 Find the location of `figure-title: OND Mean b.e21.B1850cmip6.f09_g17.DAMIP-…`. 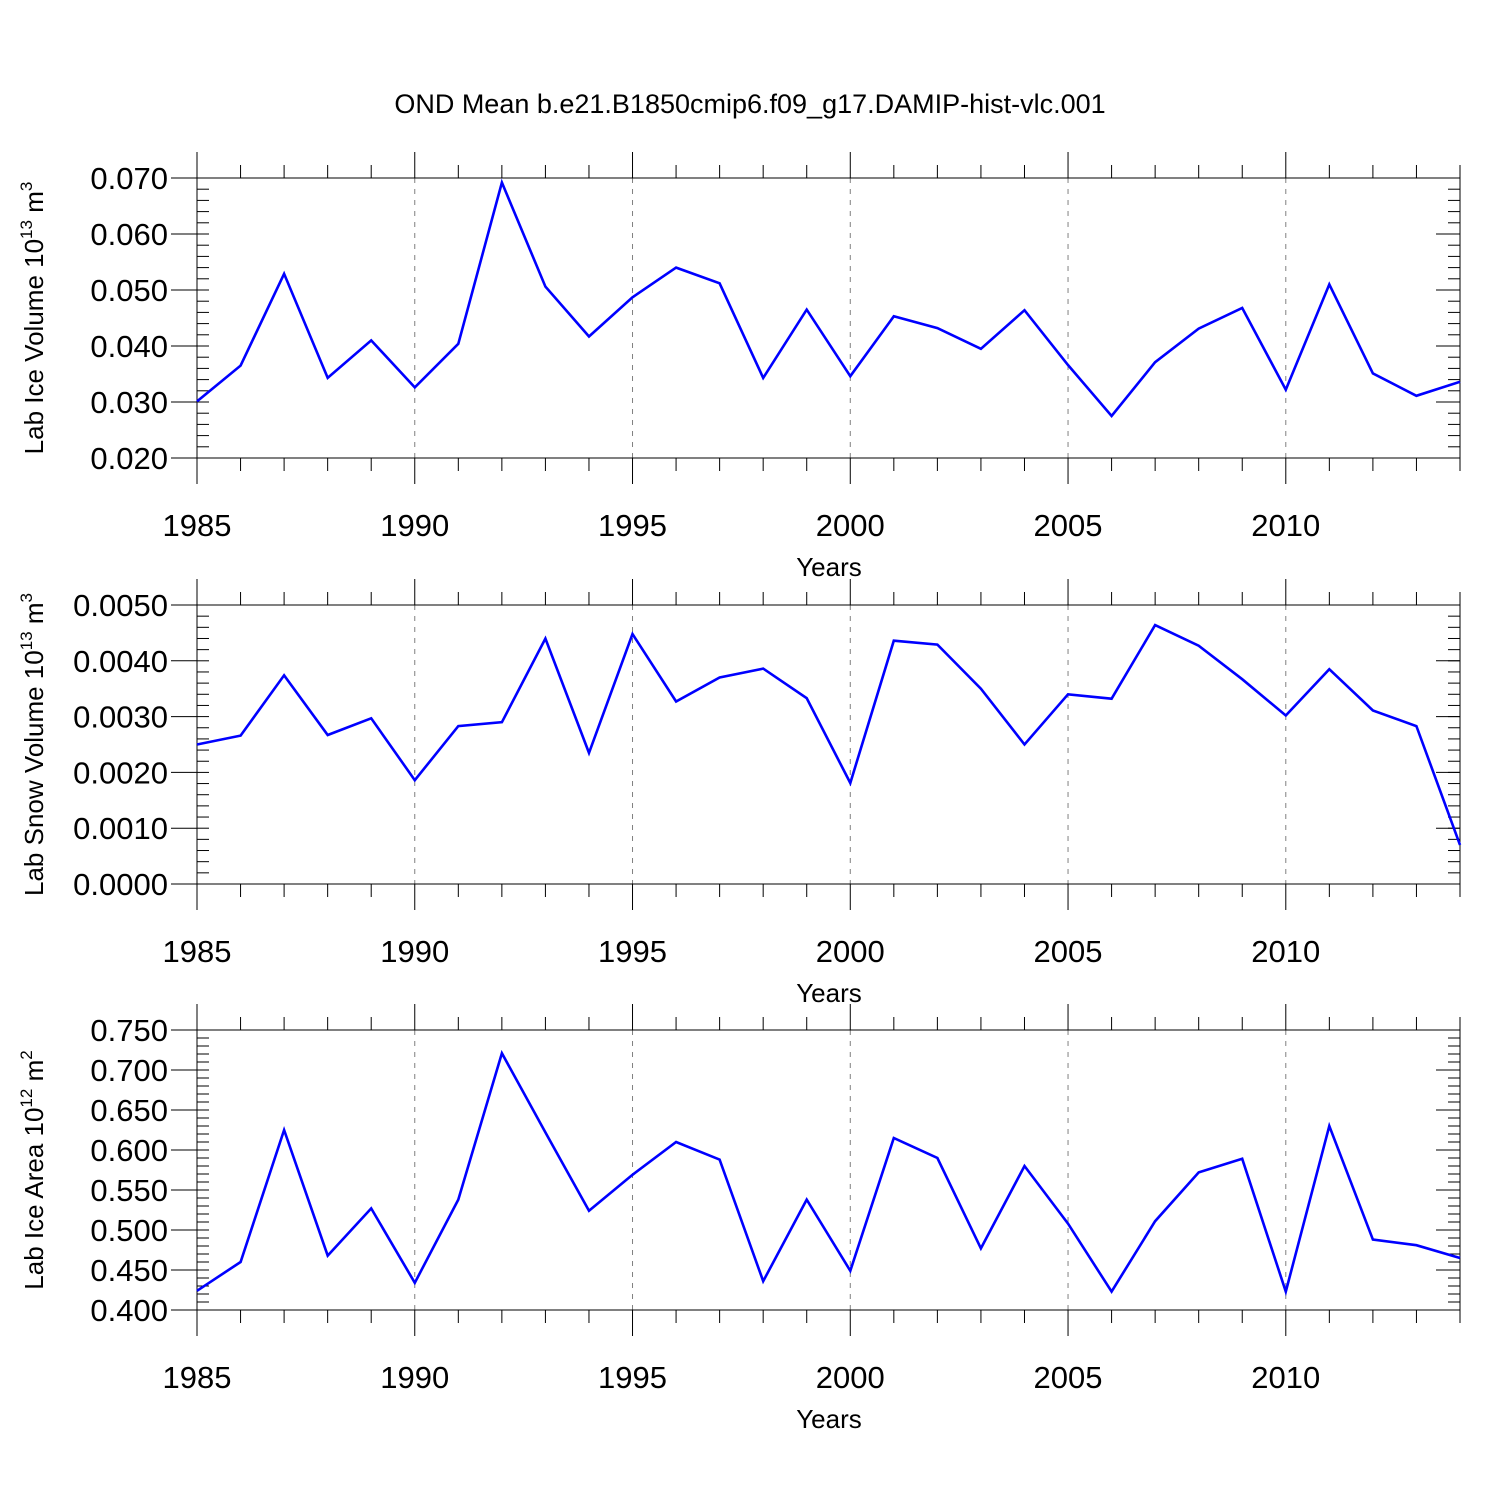

figure-title: OND Mean b.e21.B1850cmip6.f09_g17.DAMIP-… is located at coordinates (749, 104).